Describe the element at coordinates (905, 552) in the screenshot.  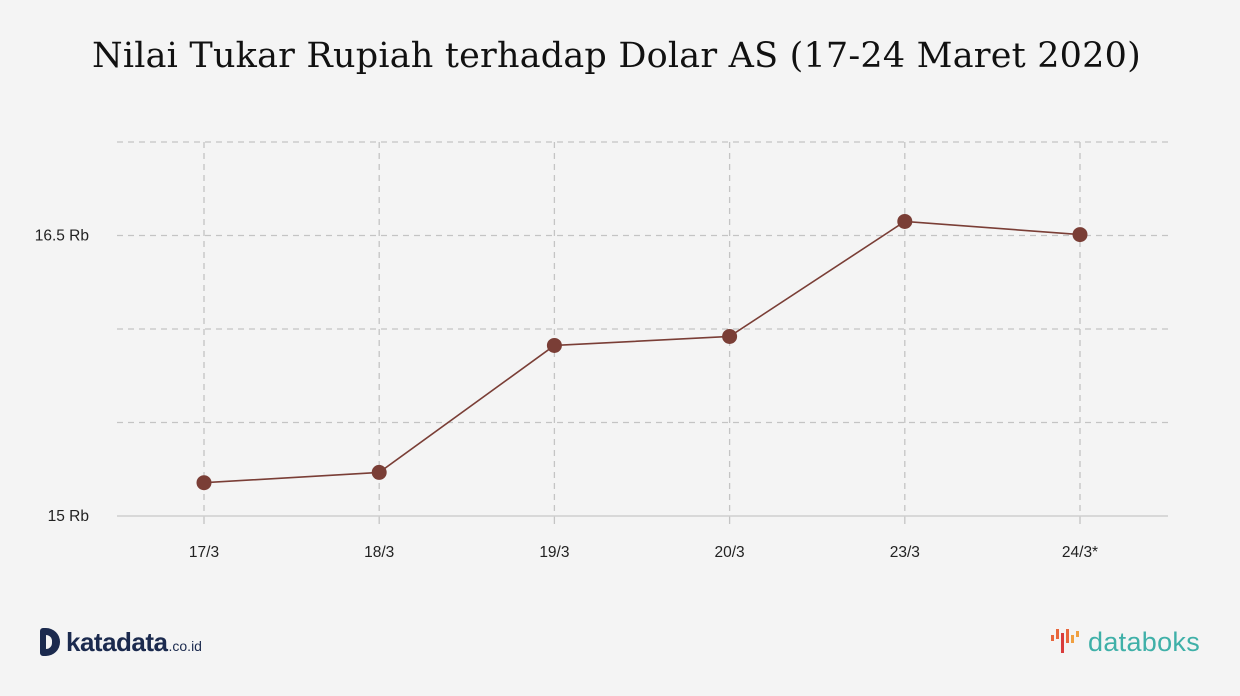
I see `x-tick-label: 23/3` at that location.